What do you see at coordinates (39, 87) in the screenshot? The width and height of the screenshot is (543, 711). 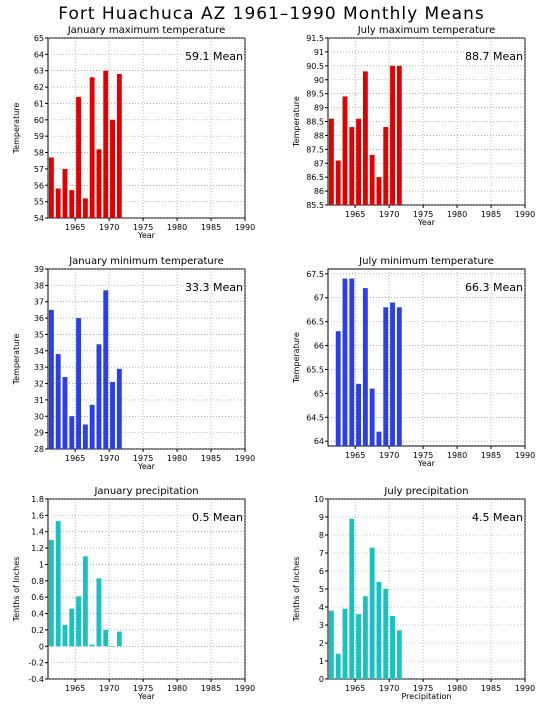 I see `y-tick-label: 62` at bounding box center [39, 87].